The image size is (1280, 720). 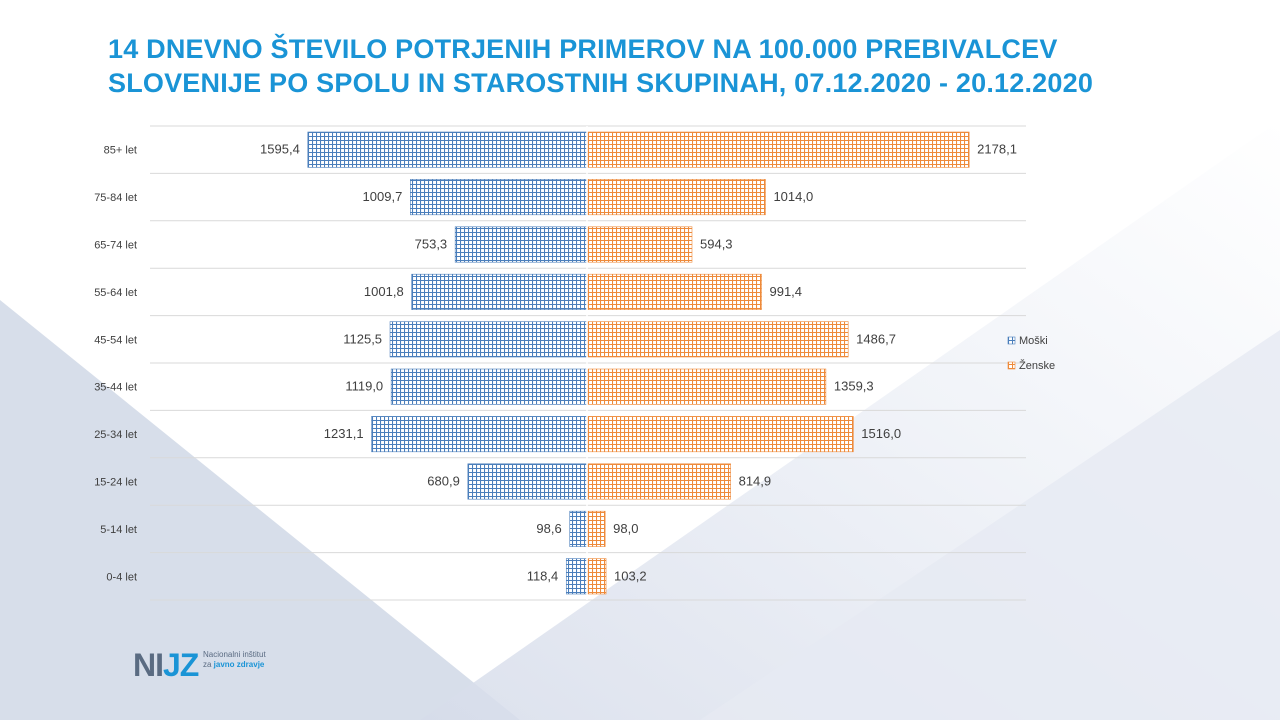 I want to click on data-label-moski: 680,9, so click(x=443, y=481).